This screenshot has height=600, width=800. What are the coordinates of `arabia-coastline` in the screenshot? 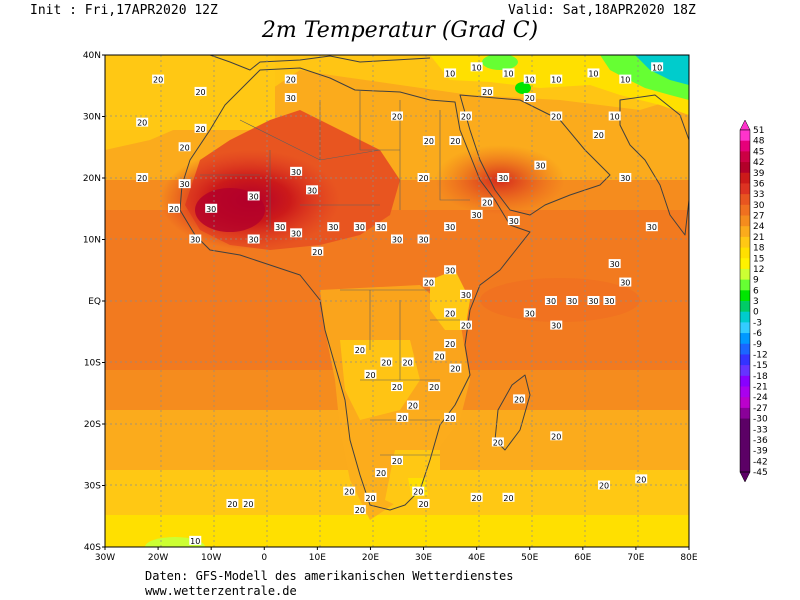 It's located at (535, 155).